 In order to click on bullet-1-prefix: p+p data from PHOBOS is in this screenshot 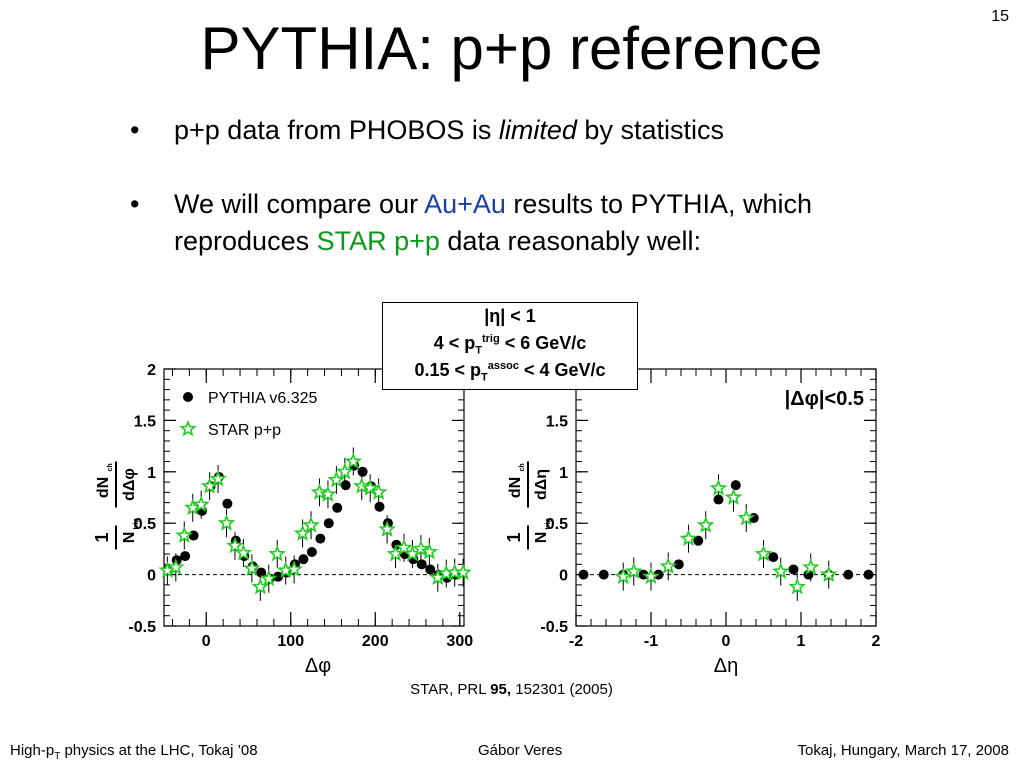, I will do `click(336, 130)`.